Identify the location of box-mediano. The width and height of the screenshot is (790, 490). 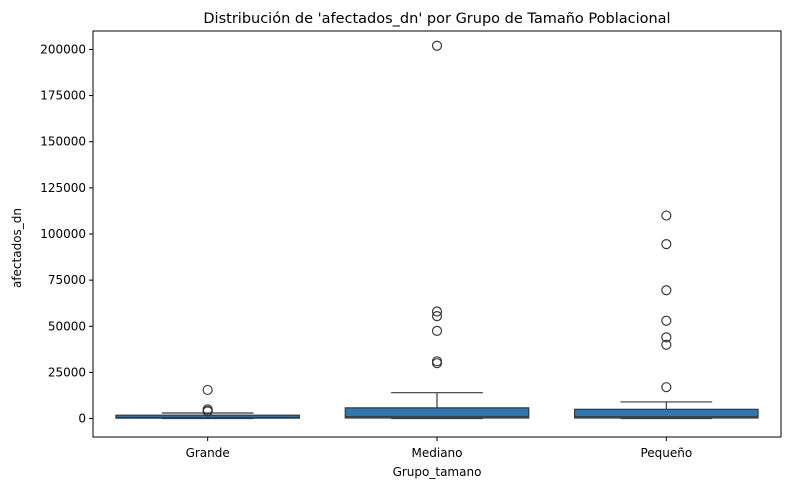
(437, 413).